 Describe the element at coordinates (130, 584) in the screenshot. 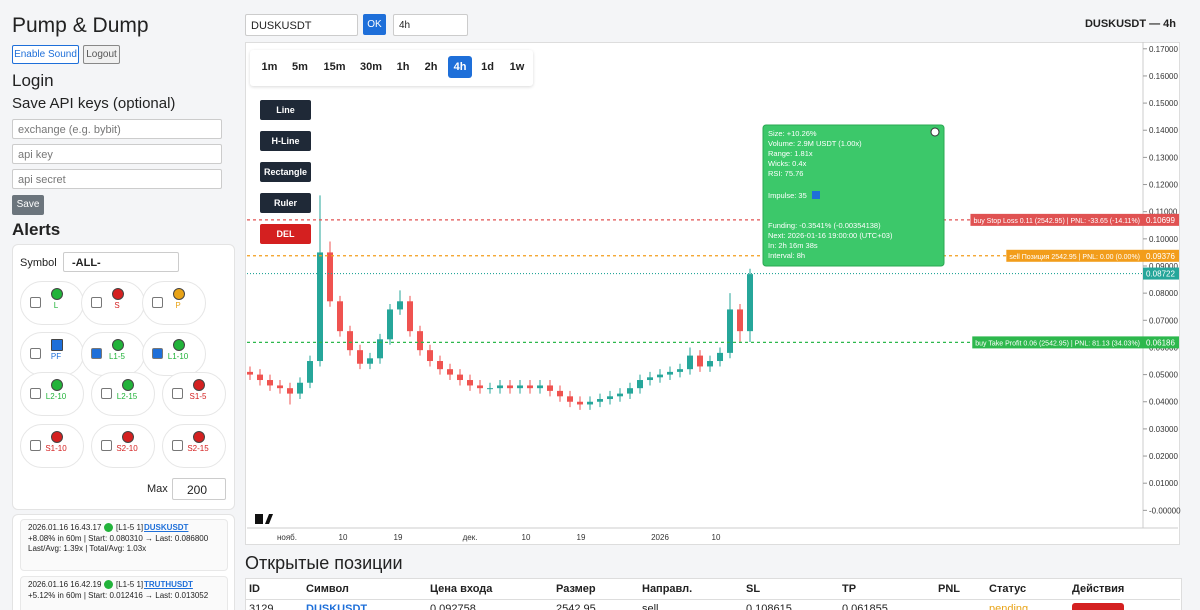

I see `log-tag: [L1-5 1]` at that location.